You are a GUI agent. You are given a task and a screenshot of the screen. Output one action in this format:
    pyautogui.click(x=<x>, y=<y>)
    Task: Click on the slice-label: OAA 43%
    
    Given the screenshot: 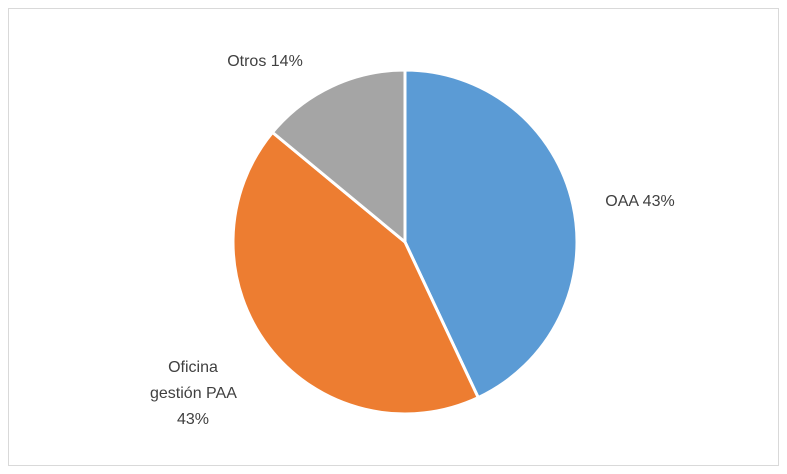 What is the action you would take?
    pyautogui.click(x=639, y=202)
    